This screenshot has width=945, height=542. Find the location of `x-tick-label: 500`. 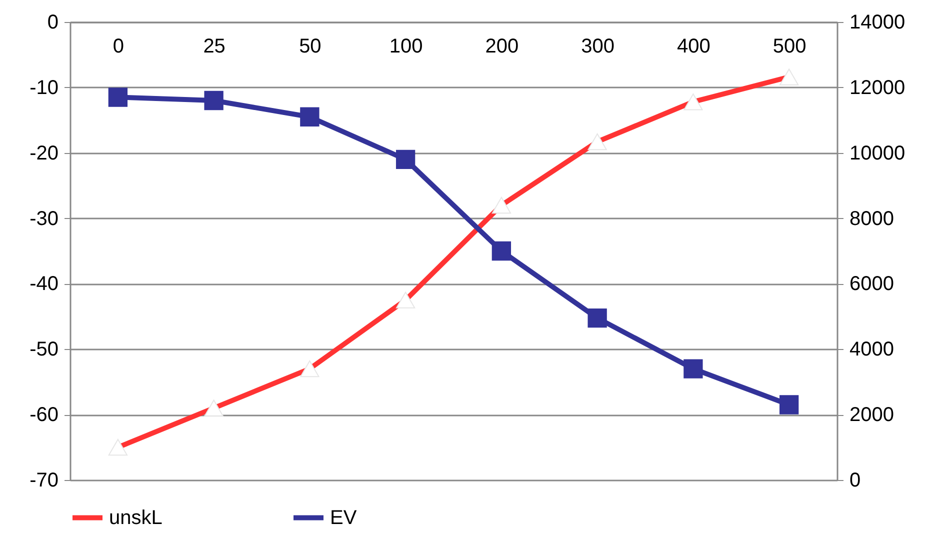

x-tick-label: 500 is located at coordinates (789, 47).